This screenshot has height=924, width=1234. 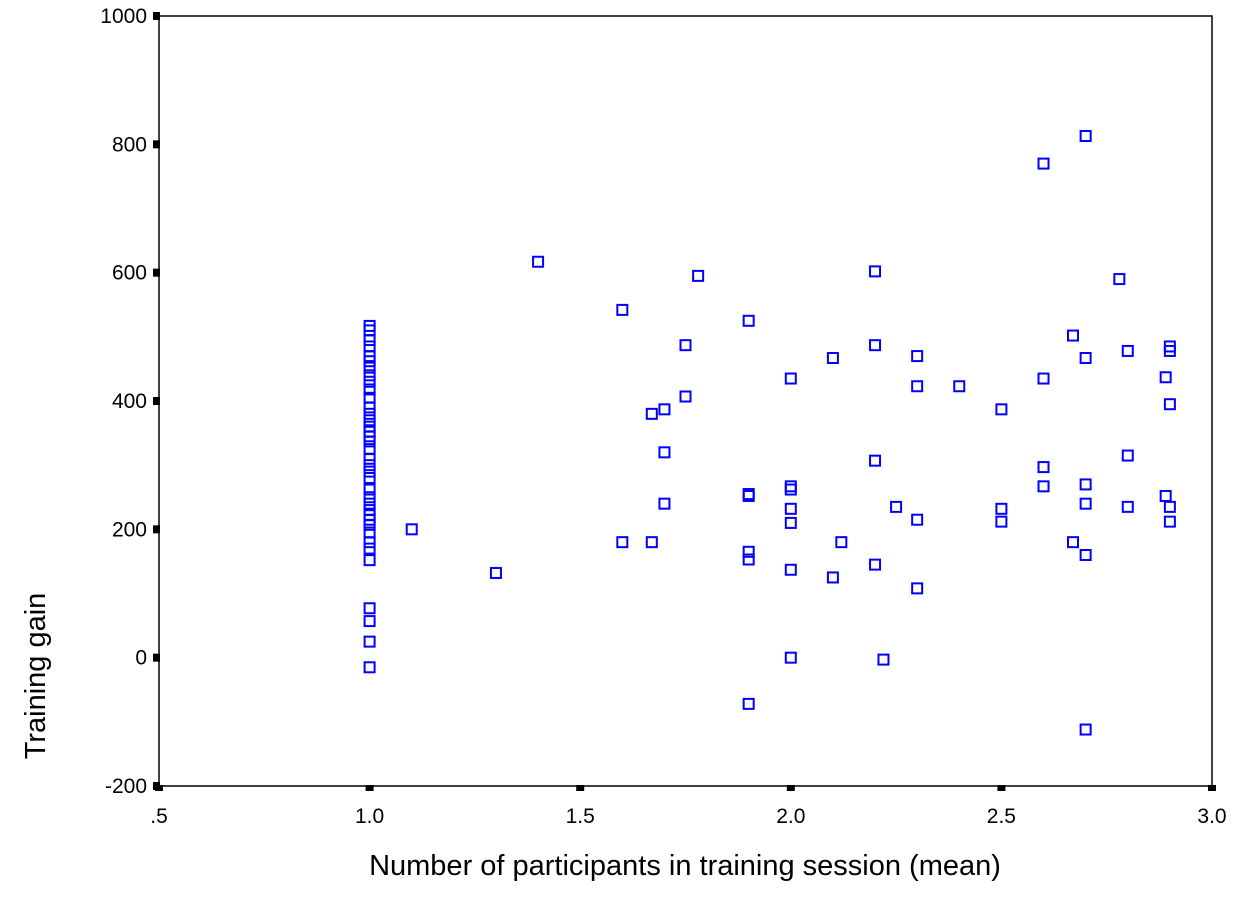 I want to click on x-tick-label: 1.5, so click(x=580, y=816).